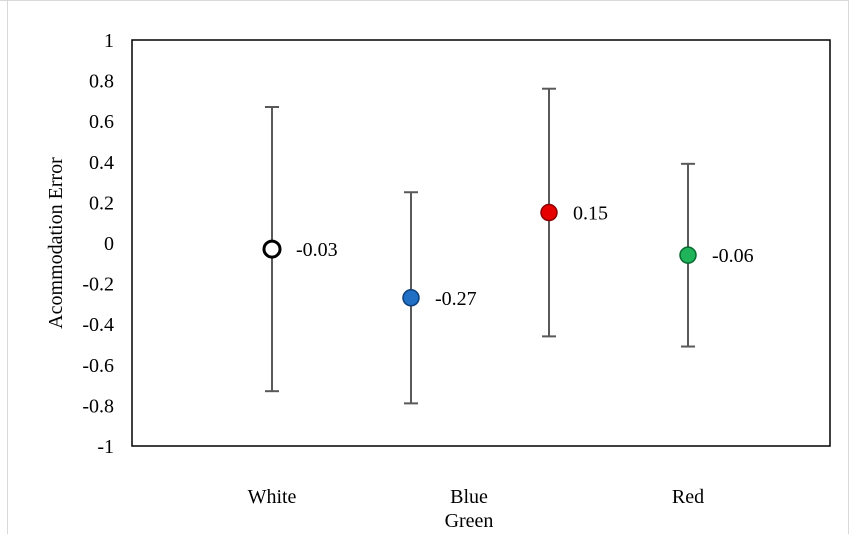  Describe the element at coordinates (272, 497) in the screenshot. I see `x-category-label: White` at that location.